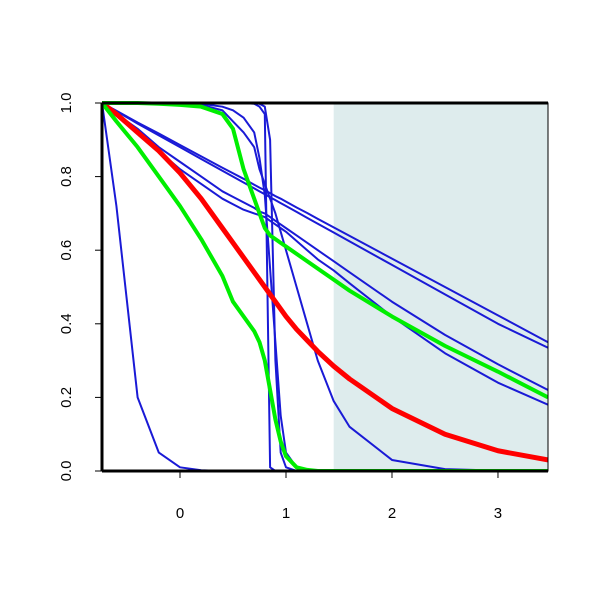 Image resolution: width=600 pixels, height=605 pixels. What do you see at coordinates (180, 513) in the screenshot?
I see `x-tick-label: 0` at bounding box center [180, 513].